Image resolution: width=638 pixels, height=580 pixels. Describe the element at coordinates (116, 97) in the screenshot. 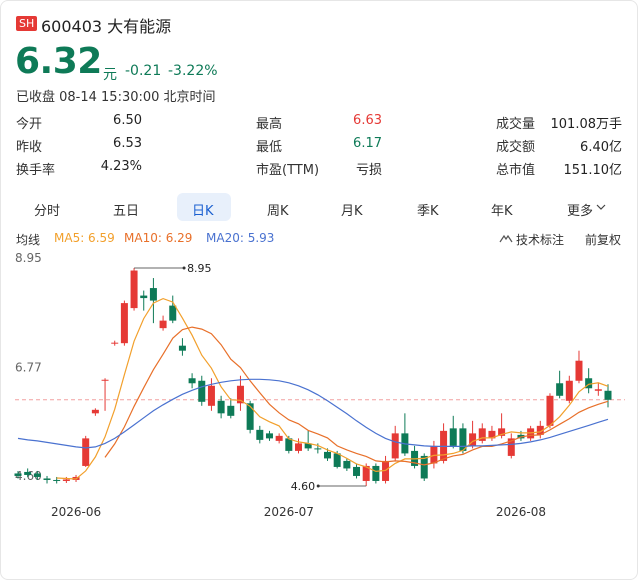

I see `market-status: 已收盘 08-14 15:30:00 北京时间` at that location.